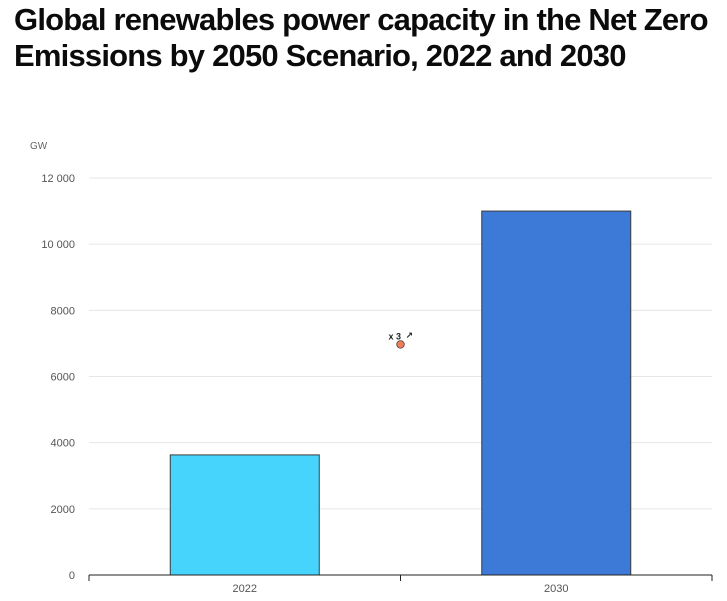 The width and height of the screenshot is (727, 601). I want to click on growth-annotation-label: x 3, so click(395, 336).